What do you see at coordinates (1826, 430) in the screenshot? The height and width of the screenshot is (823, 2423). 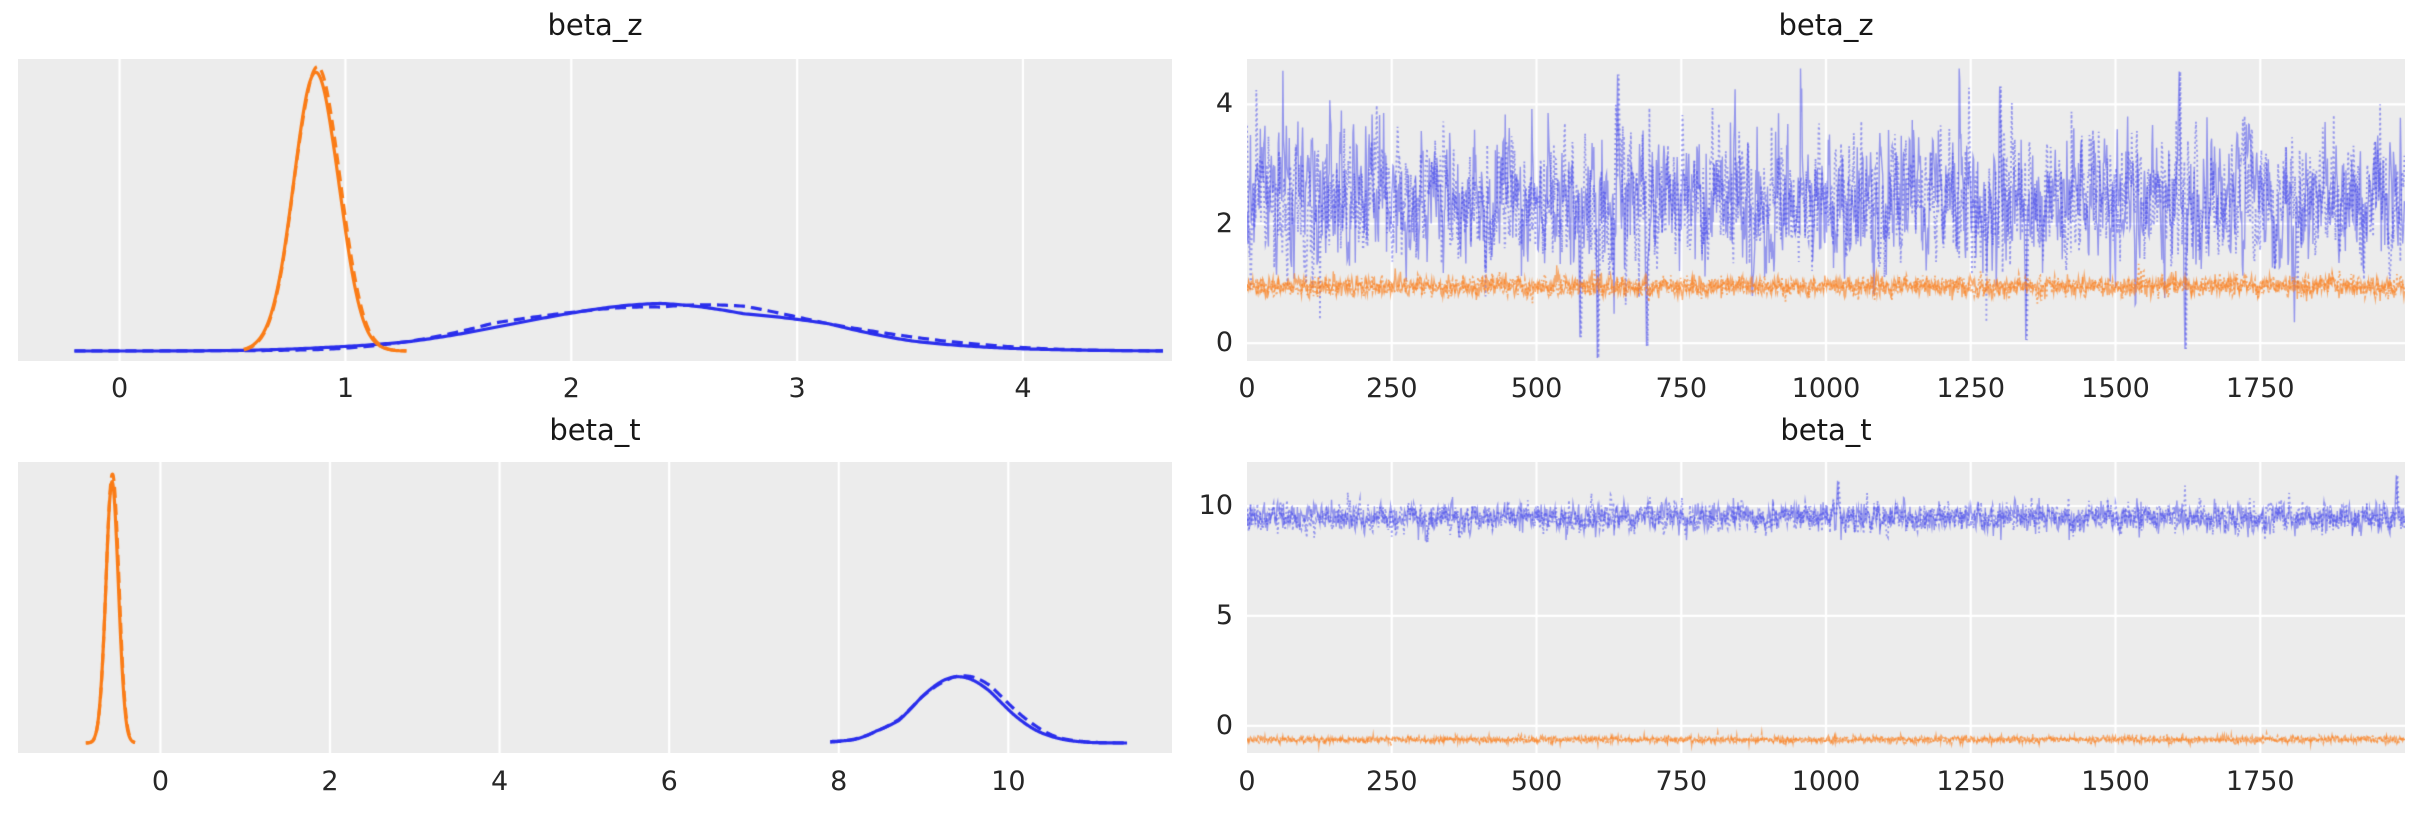 I see `panel-title-beta-t-trace: beta_t` at bounding box center [1826, 430].